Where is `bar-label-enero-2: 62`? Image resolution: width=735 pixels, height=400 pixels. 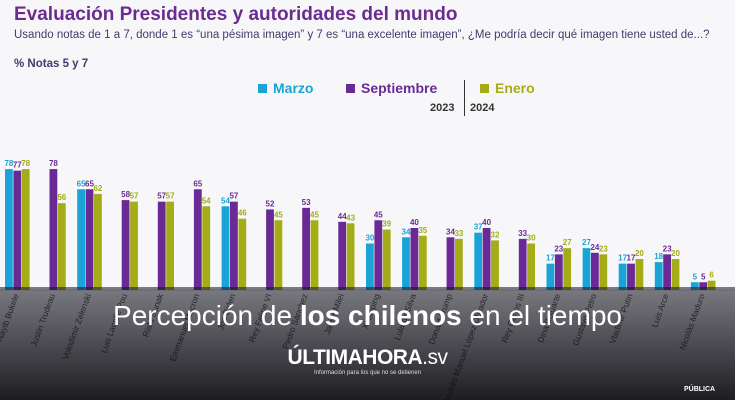
bar-label-enero-2: 62 is located at coordinates (97, 188).